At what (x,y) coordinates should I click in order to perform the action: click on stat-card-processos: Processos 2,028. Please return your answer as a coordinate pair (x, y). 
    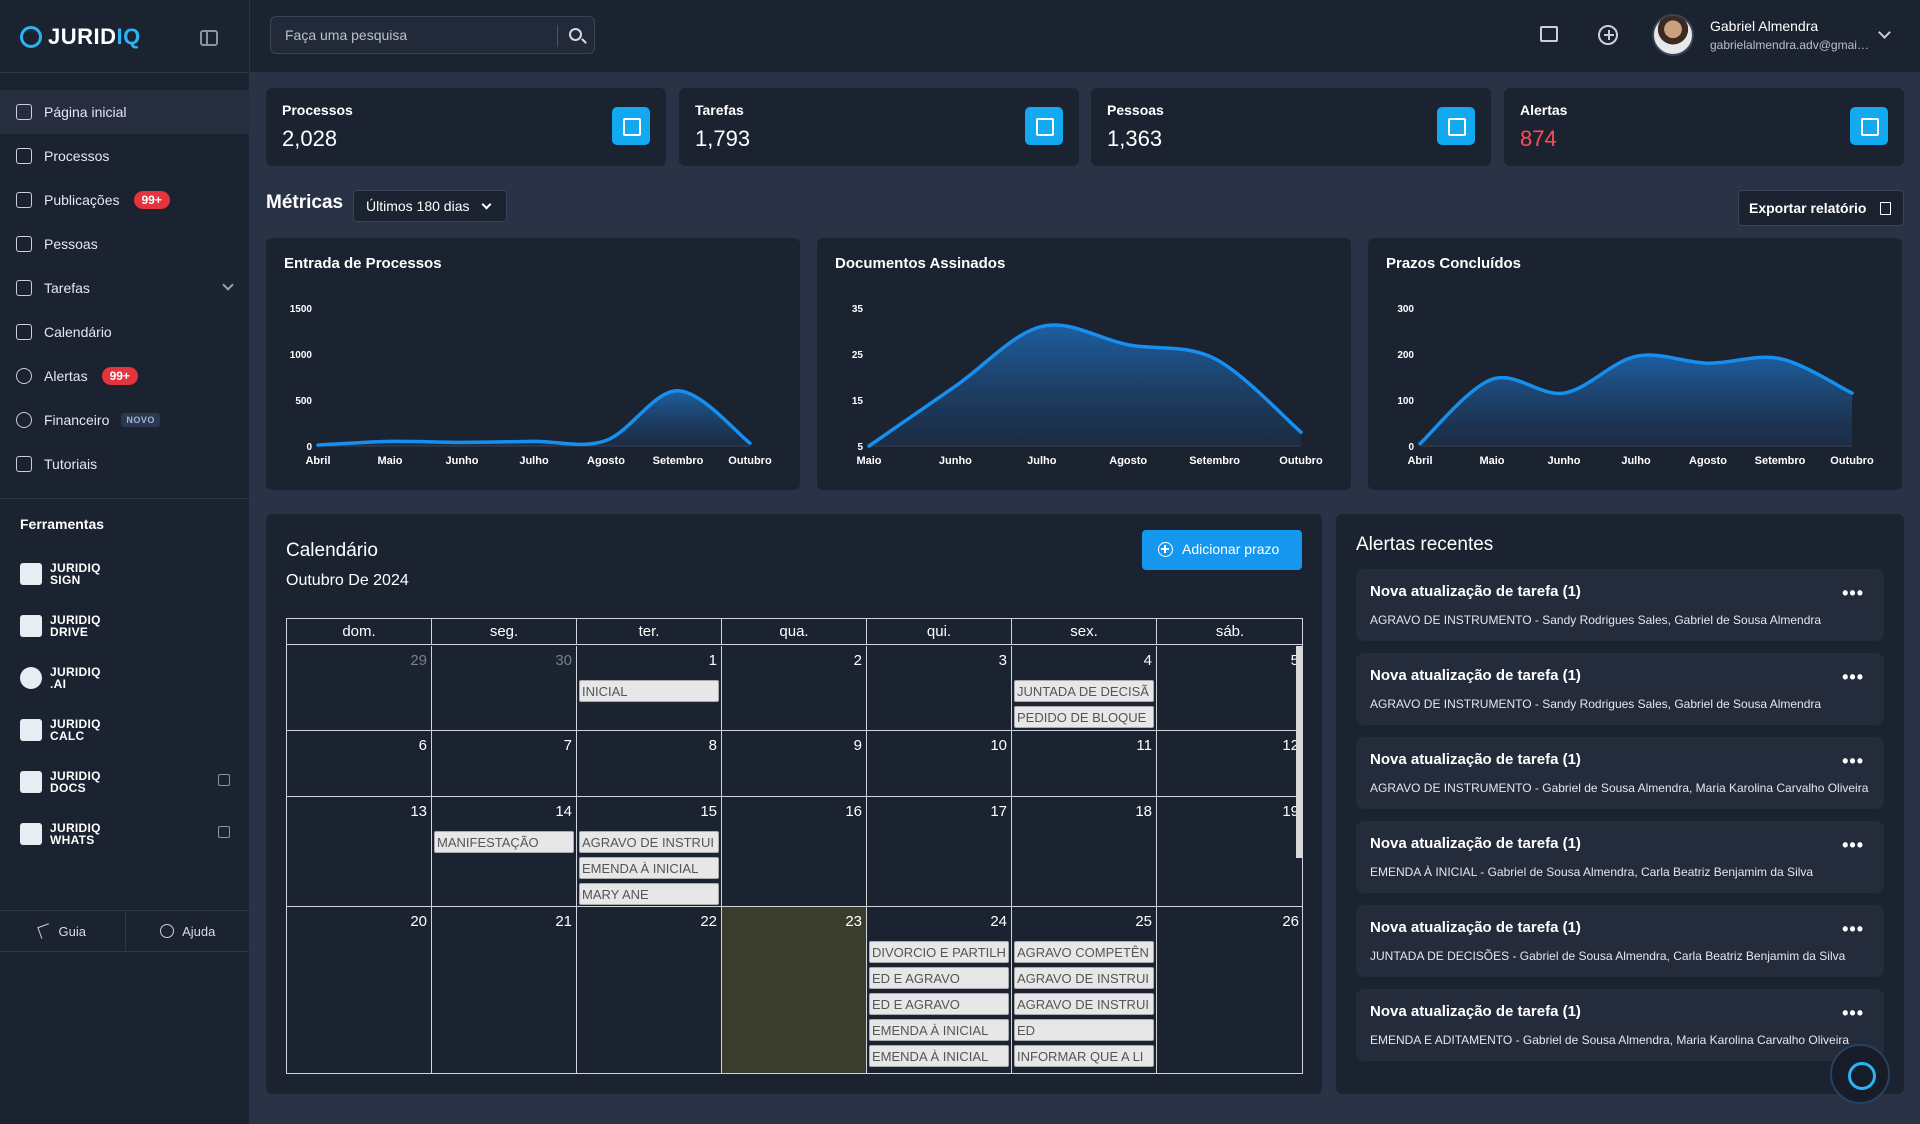
    Looking at the image, I should click on (466, 127).